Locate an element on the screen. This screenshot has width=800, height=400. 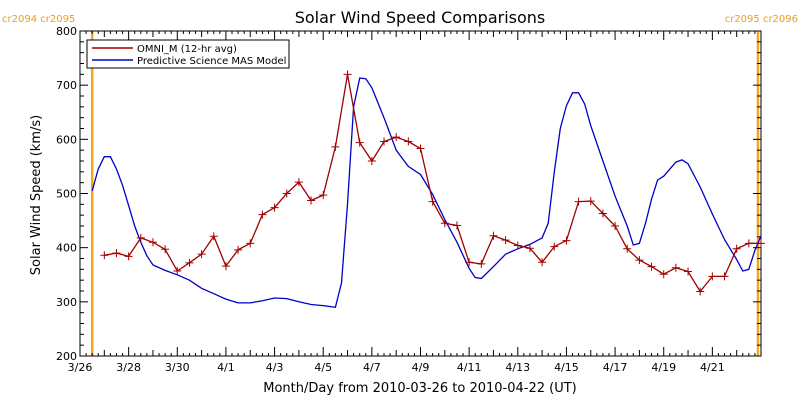
x-tick-label: 3/28 is located at coordinates (128, 367).